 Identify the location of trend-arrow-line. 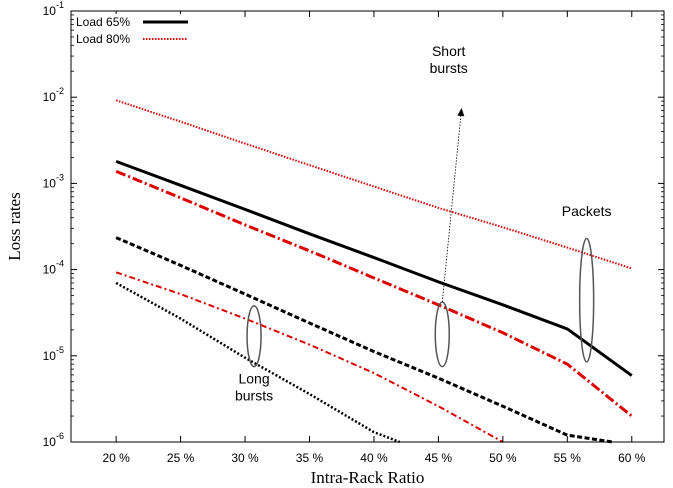
(452, 205).